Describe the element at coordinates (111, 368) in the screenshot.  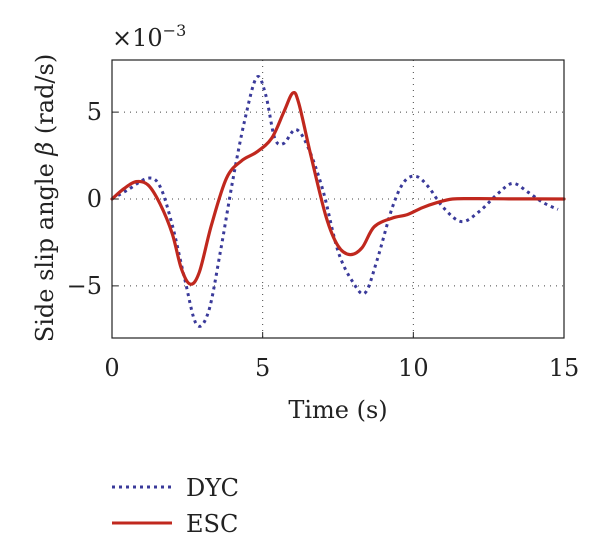
I see `x-tick-label: 0` at that location.